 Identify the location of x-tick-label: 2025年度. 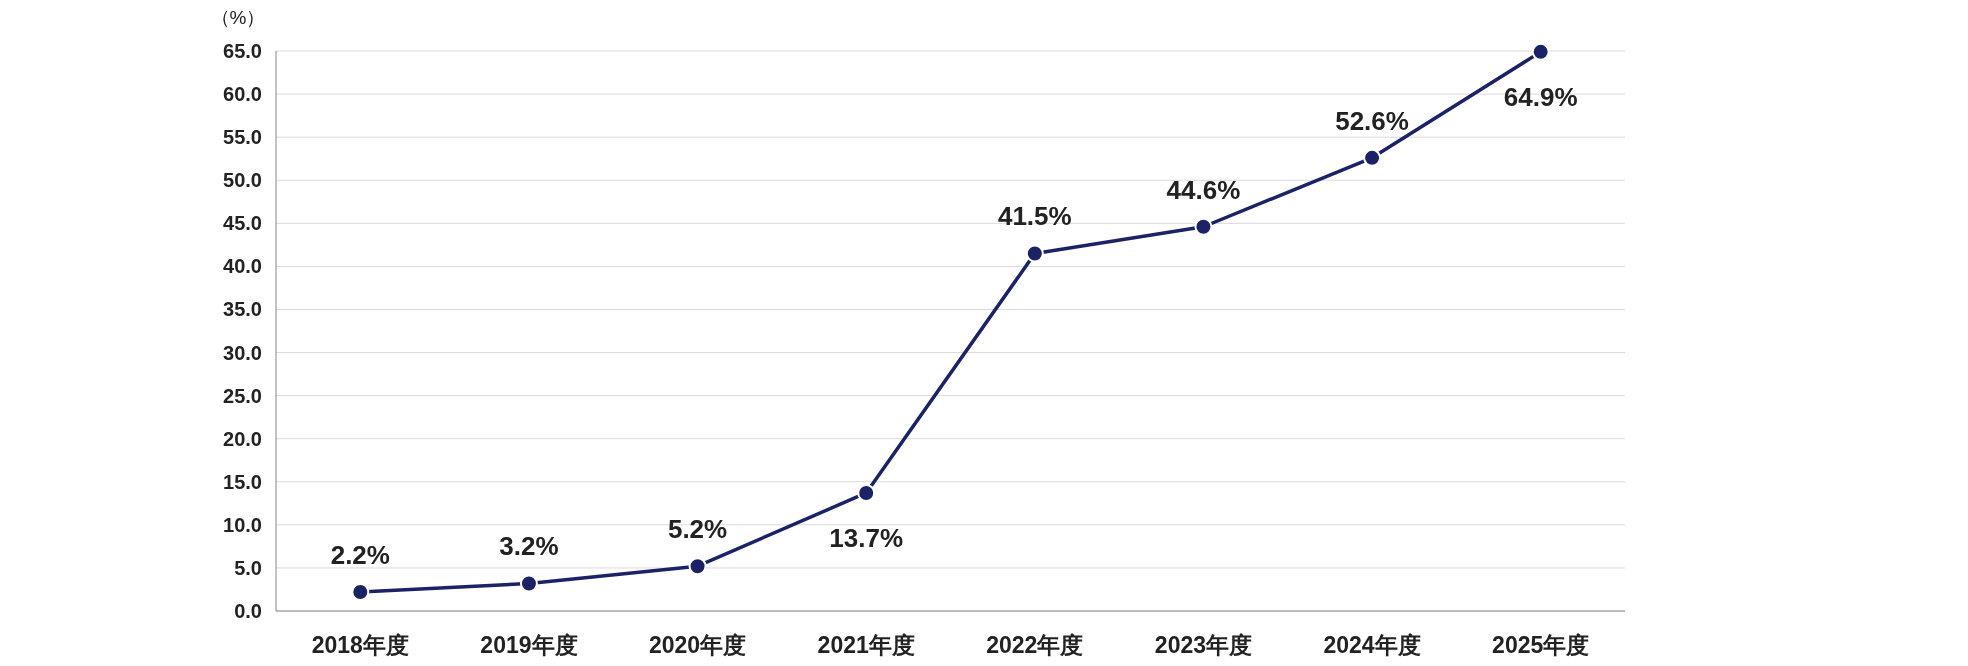
(1541, 645).